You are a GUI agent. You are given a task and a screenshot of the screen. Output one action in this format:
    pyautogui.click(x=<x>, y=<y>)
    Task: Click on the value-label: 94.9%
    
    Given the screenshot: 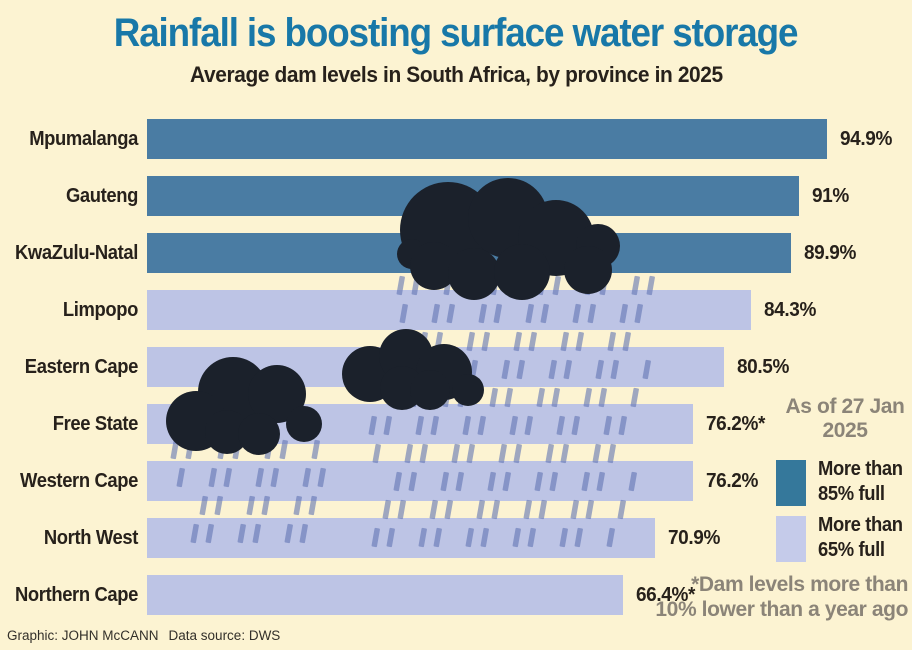 What is the action you would take?
    pyautogui.click(x=866, y=139)
    